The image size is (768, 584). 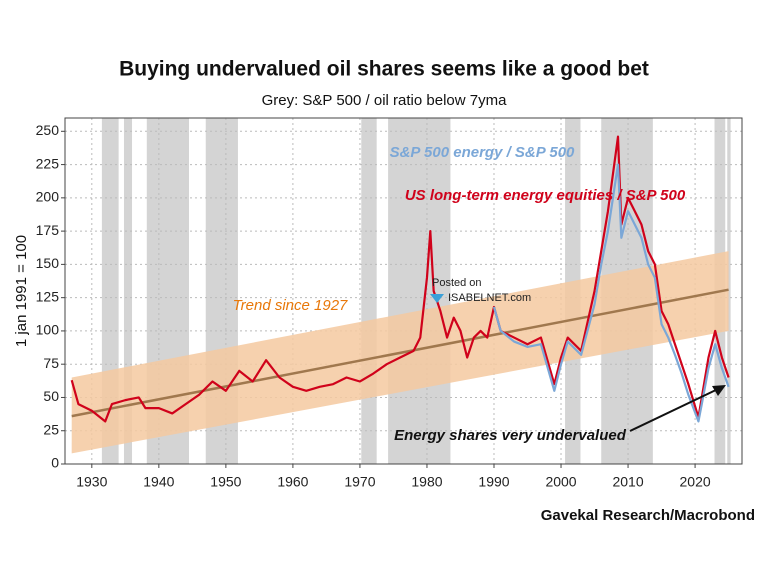 What do you see at coordinates (48, 330) in the screenshot?
I see `y-tick-label: 100` at bounding box center [48, 330].